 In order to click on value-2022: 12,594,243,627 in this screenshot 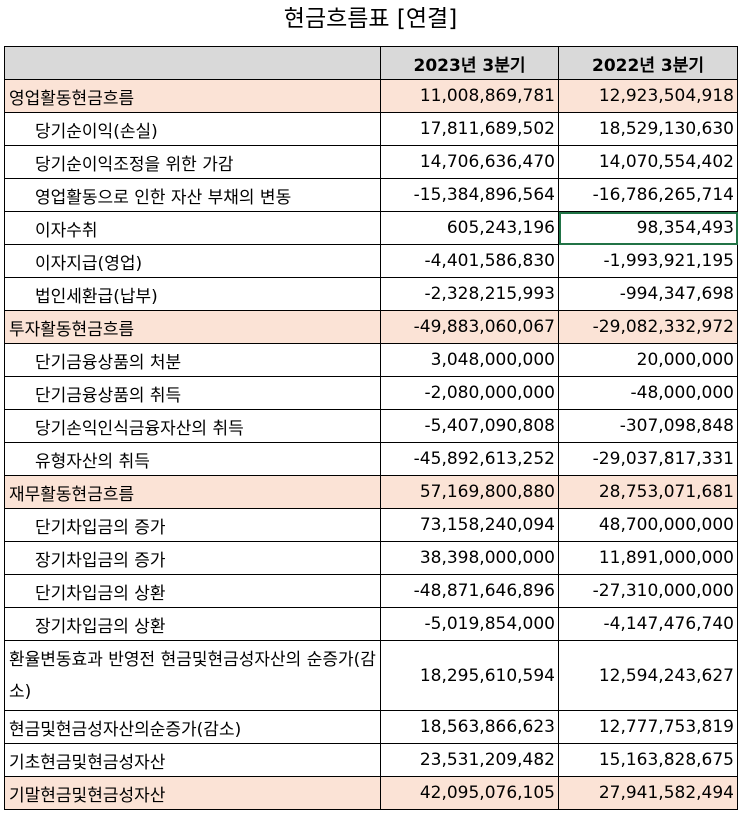, I will do `click(648, 675)`.